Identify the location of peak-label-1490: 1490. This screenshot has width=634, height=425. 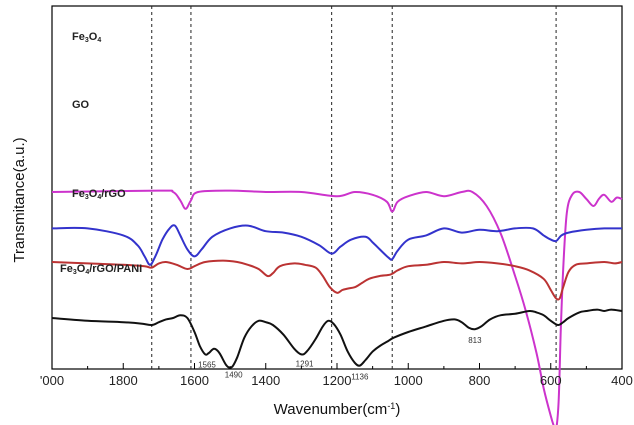
(234, 375).